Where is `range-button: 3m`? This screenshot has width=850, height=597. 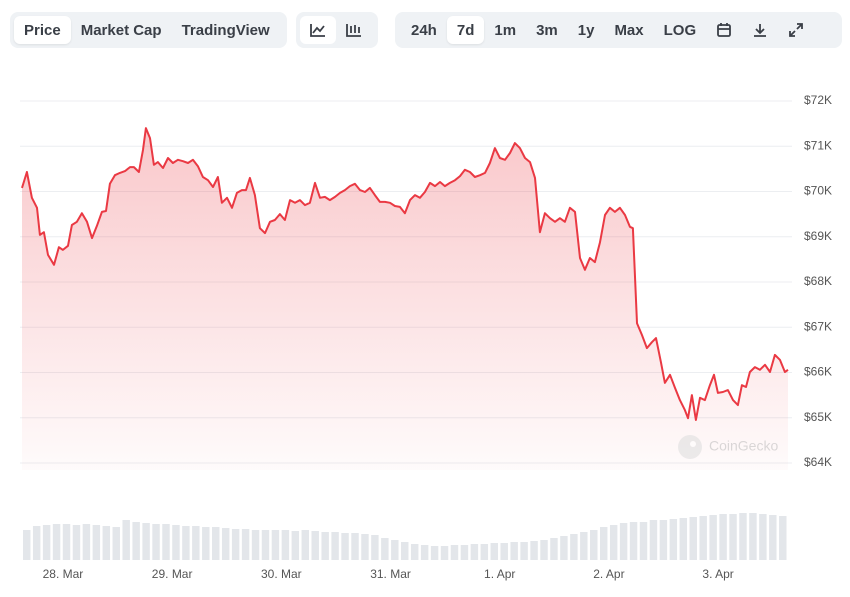 range-button: 3m is located at coordinates (547, 30).